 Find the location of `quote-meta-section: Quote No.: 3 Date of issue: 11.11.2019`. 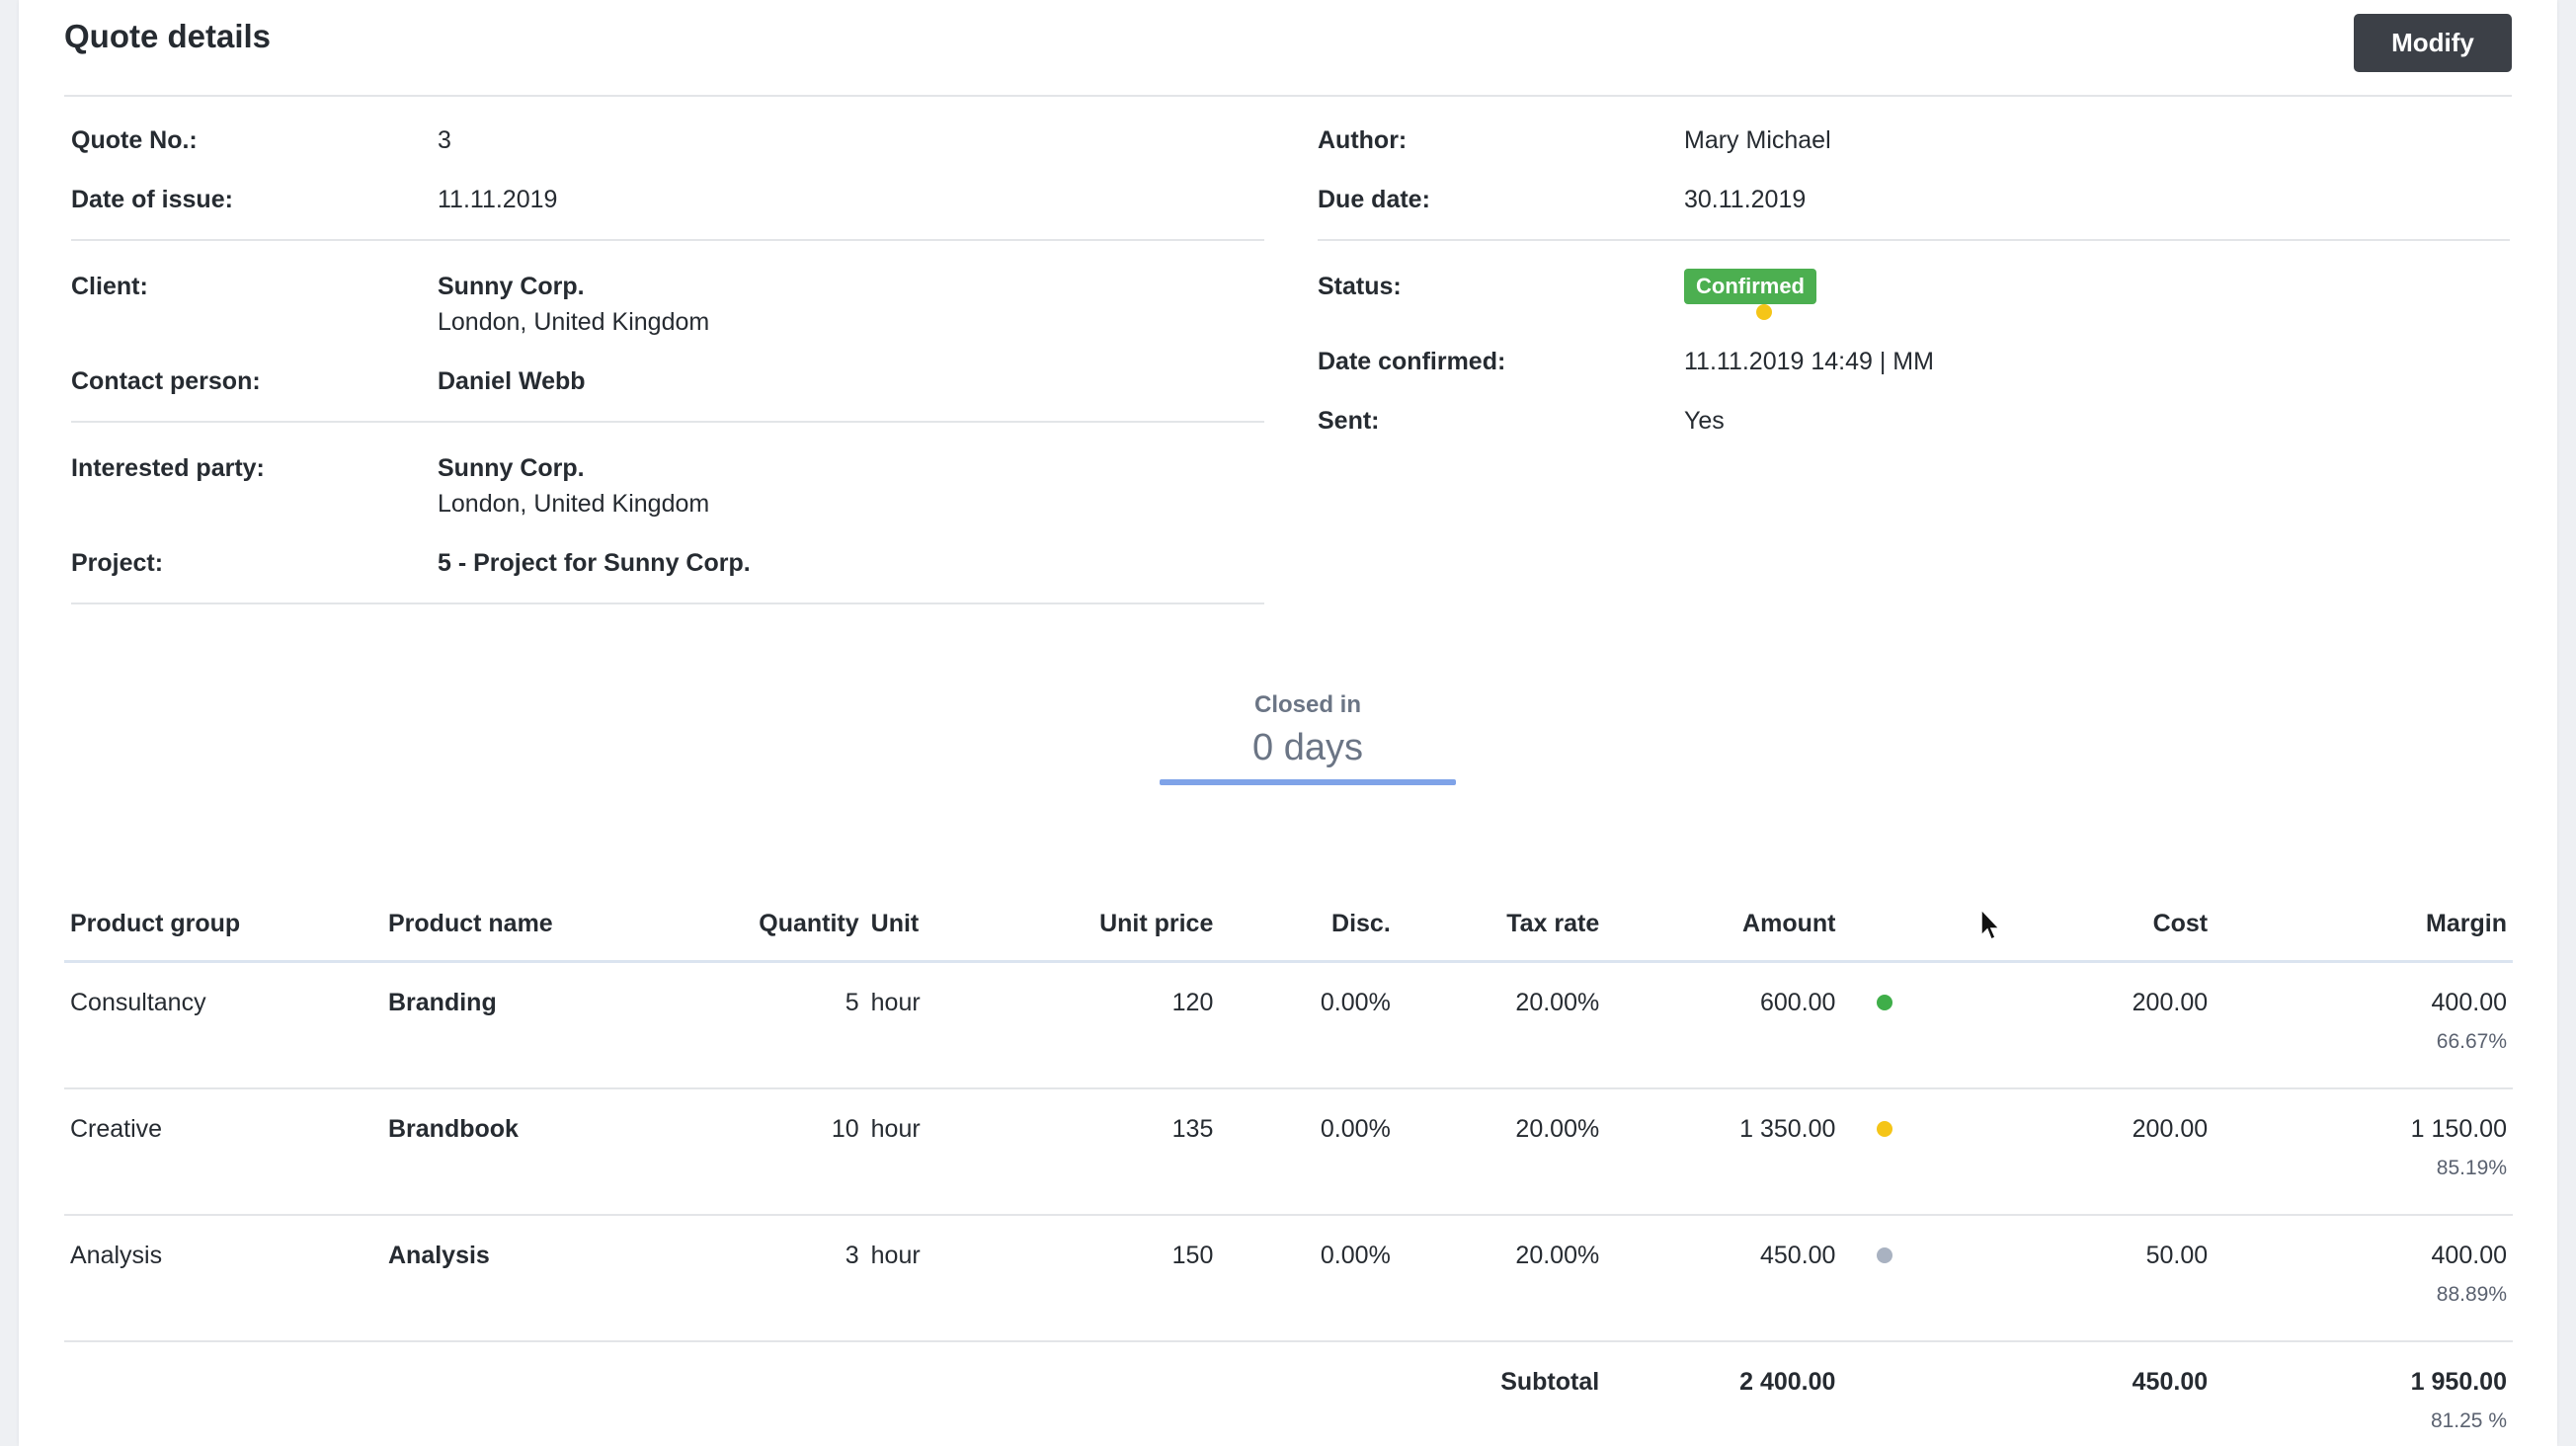

quote-meta-section: Quote No.: 3 Date of issue: 11.11.2019 is located at coordinates (667, 168).